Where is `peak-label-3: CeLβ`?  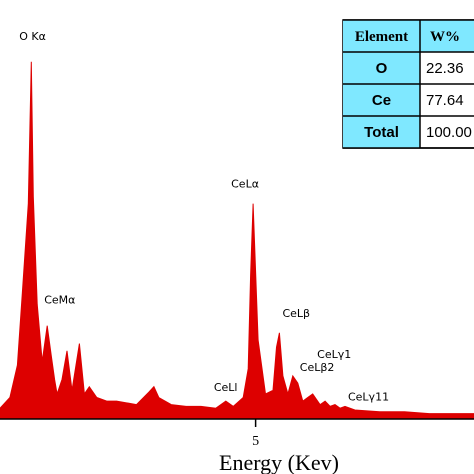 peak-label-3: CeLβ is located at coordinates (296, 313).